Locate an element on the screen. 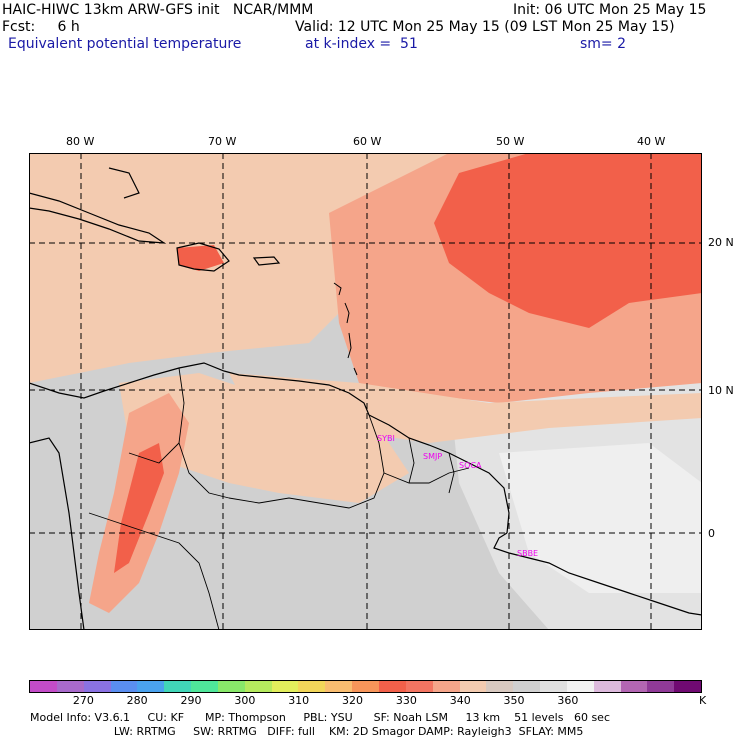 The image size is (740, 740). lon-label-60w: 60 W is located at coordinates (367, 141).